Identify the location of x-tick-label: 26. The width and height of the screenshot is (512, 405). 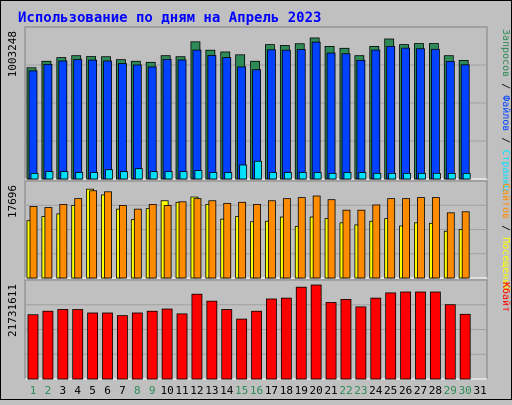
(405, 390).